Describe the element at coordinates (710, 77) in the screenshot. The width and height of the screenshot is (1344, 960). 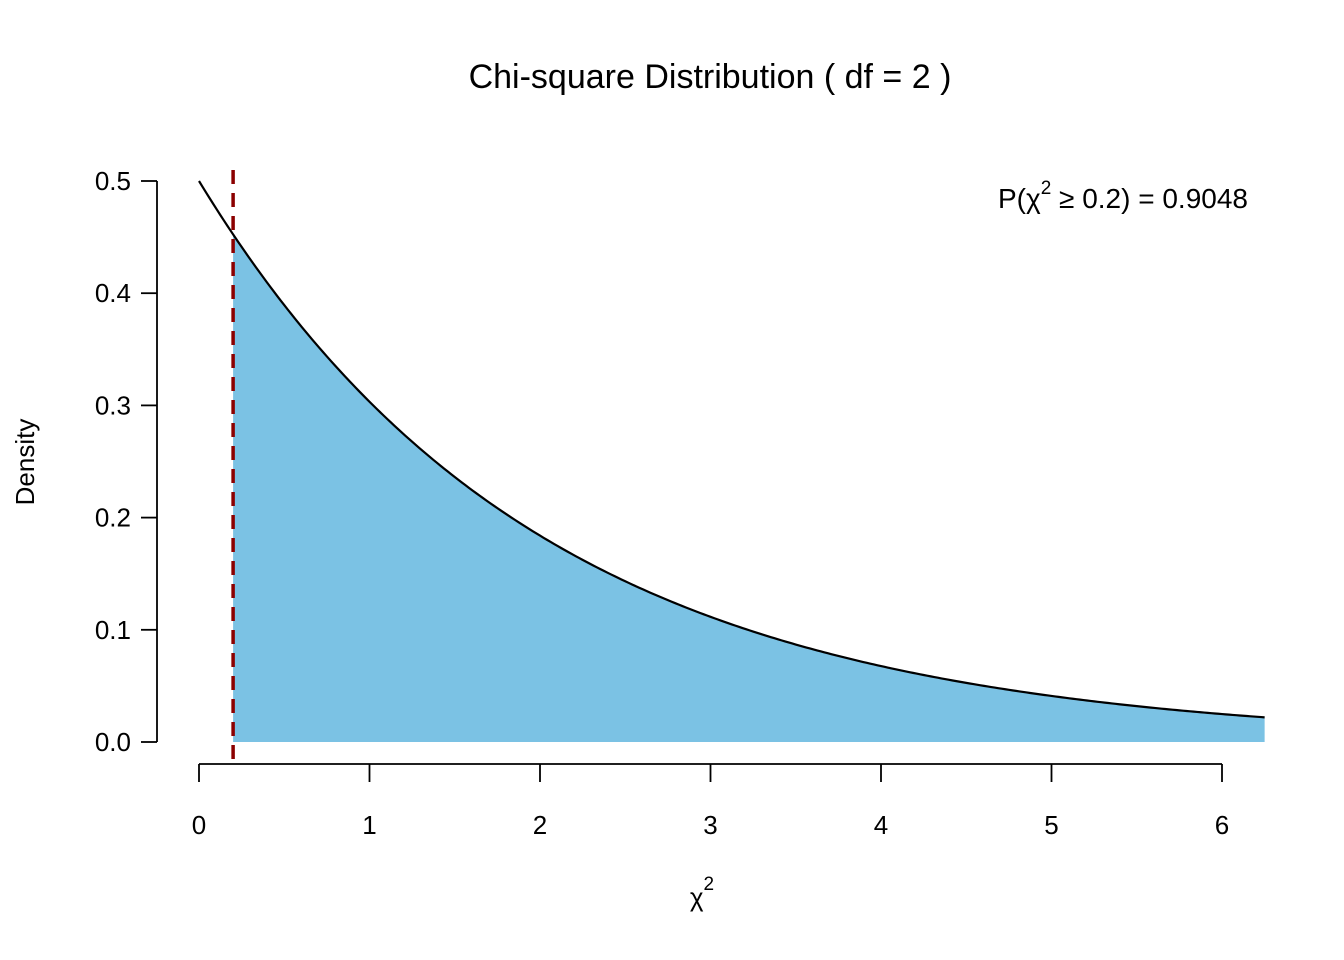
I see `chart-title: Chi-square Distribution ( df = 2 )` at that location.